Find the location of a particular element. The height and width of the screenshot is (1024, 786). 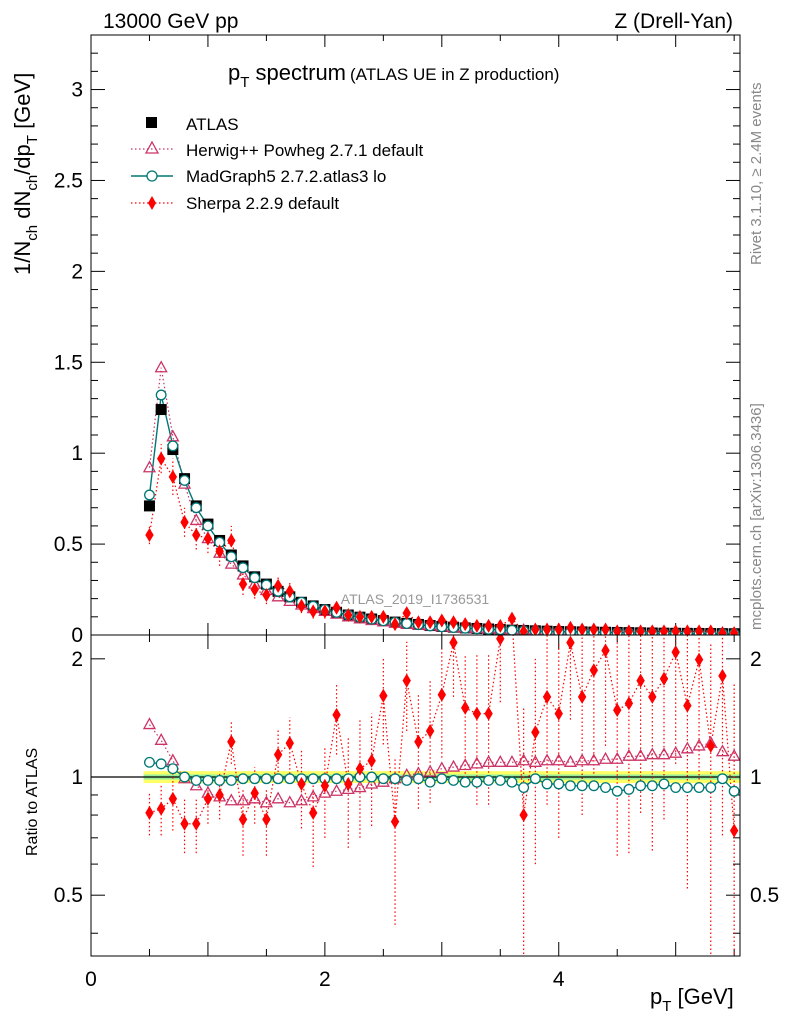

main-y-tick-label: 2.5 is located at coordinates (68, 180).